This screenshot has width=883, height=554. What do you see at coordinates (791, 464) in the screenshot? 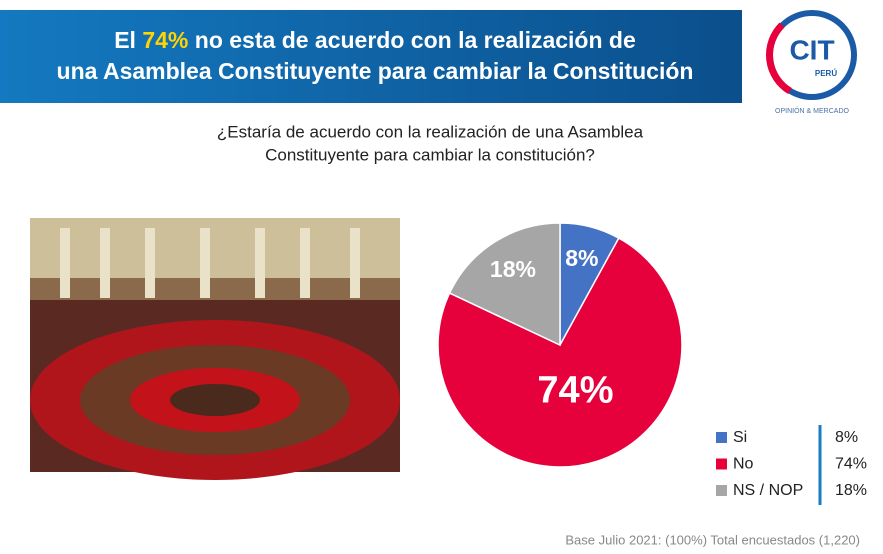
I see `legend: Si 8% No 74% NS / NOP 18%` at bounding box center [791, 464].